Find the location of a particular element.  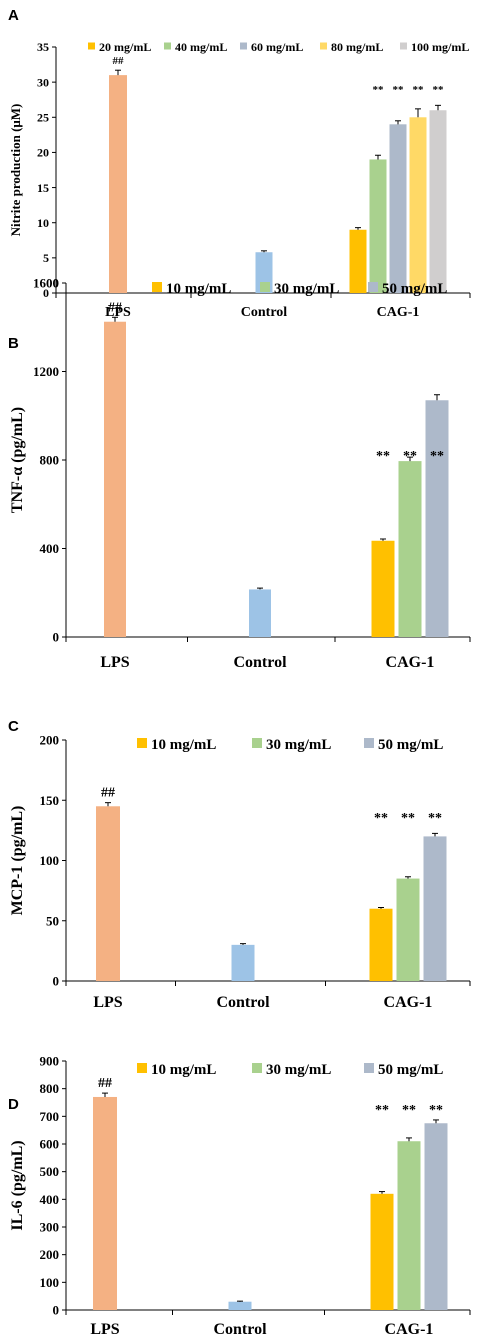

y-tick-label: 200 is located at coordinates (50, 740).